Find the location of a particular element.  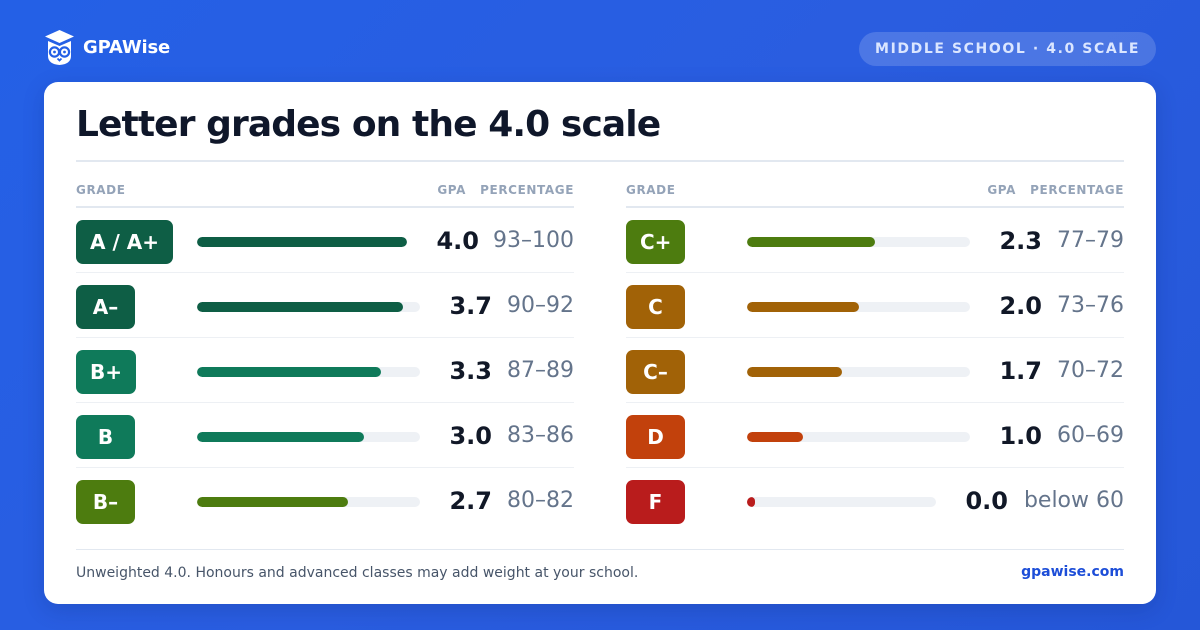

grade-row-a-minus: A– 3.7 90–92 is located at coordinates (325, 305).